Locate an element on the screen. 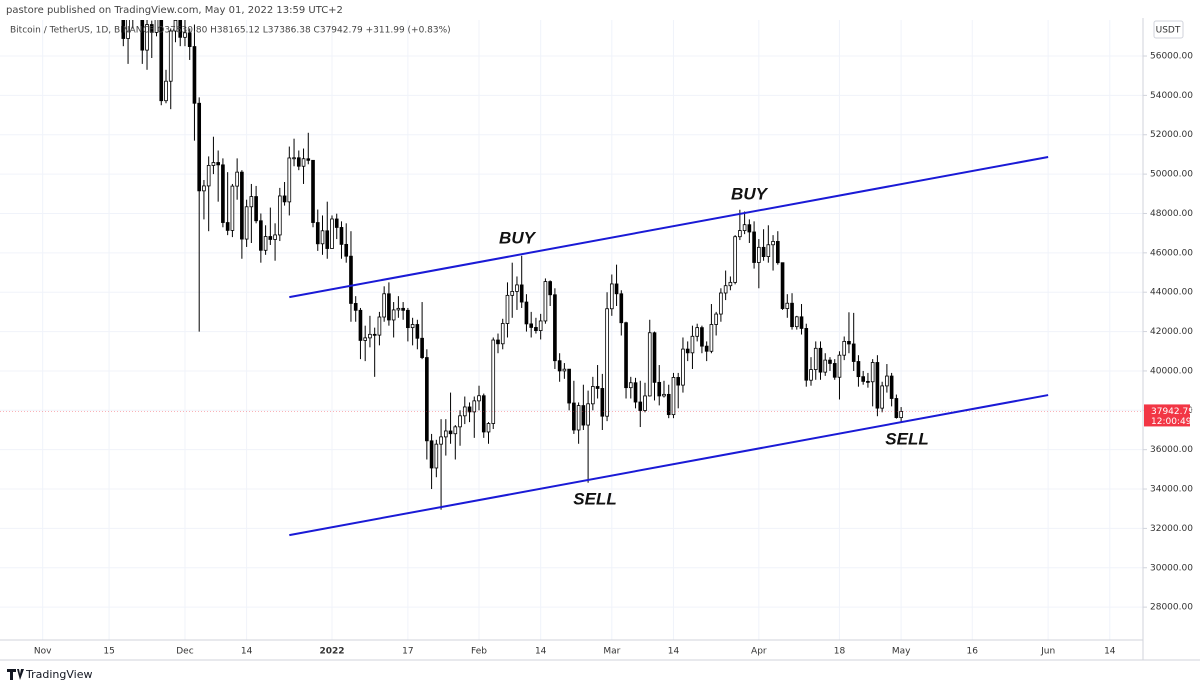  x-tick-label: Mar is located at coordinates (611, 652).